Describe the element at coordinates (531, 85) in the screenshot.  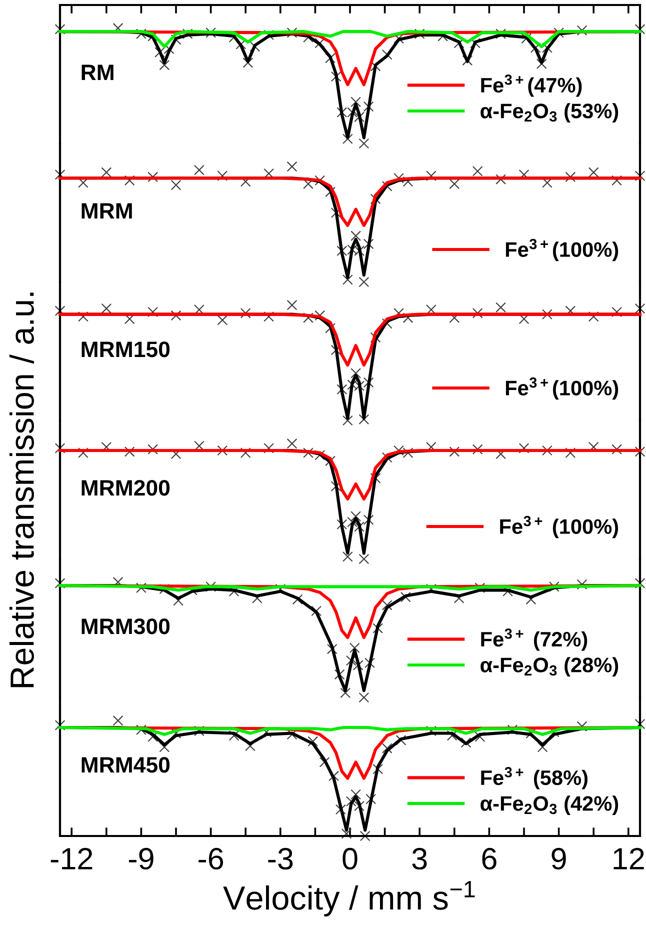
I see `legend-label: Fe$^{3+}$(47%)` at that location.